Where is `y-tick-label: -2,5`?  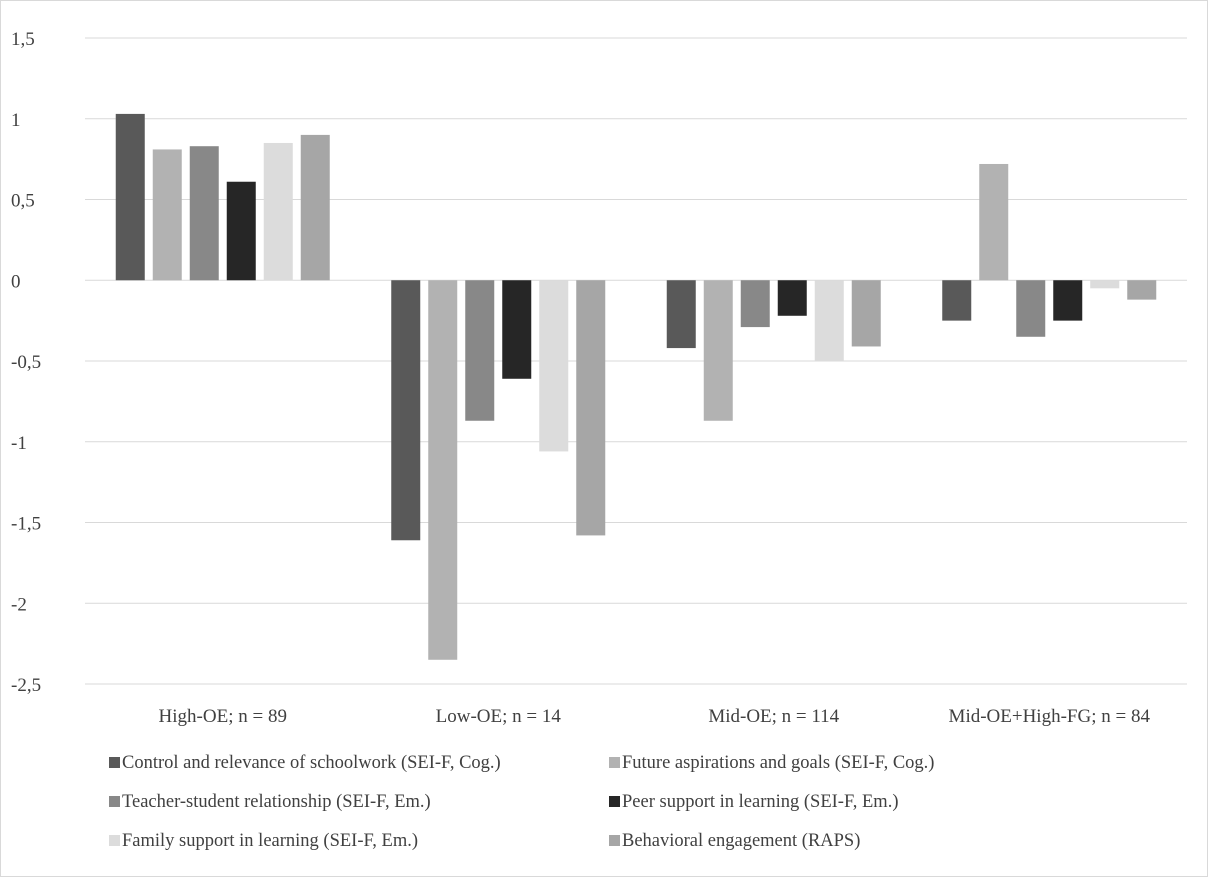
y-tick-label: -2,5 is located at coordinates (26, 685).